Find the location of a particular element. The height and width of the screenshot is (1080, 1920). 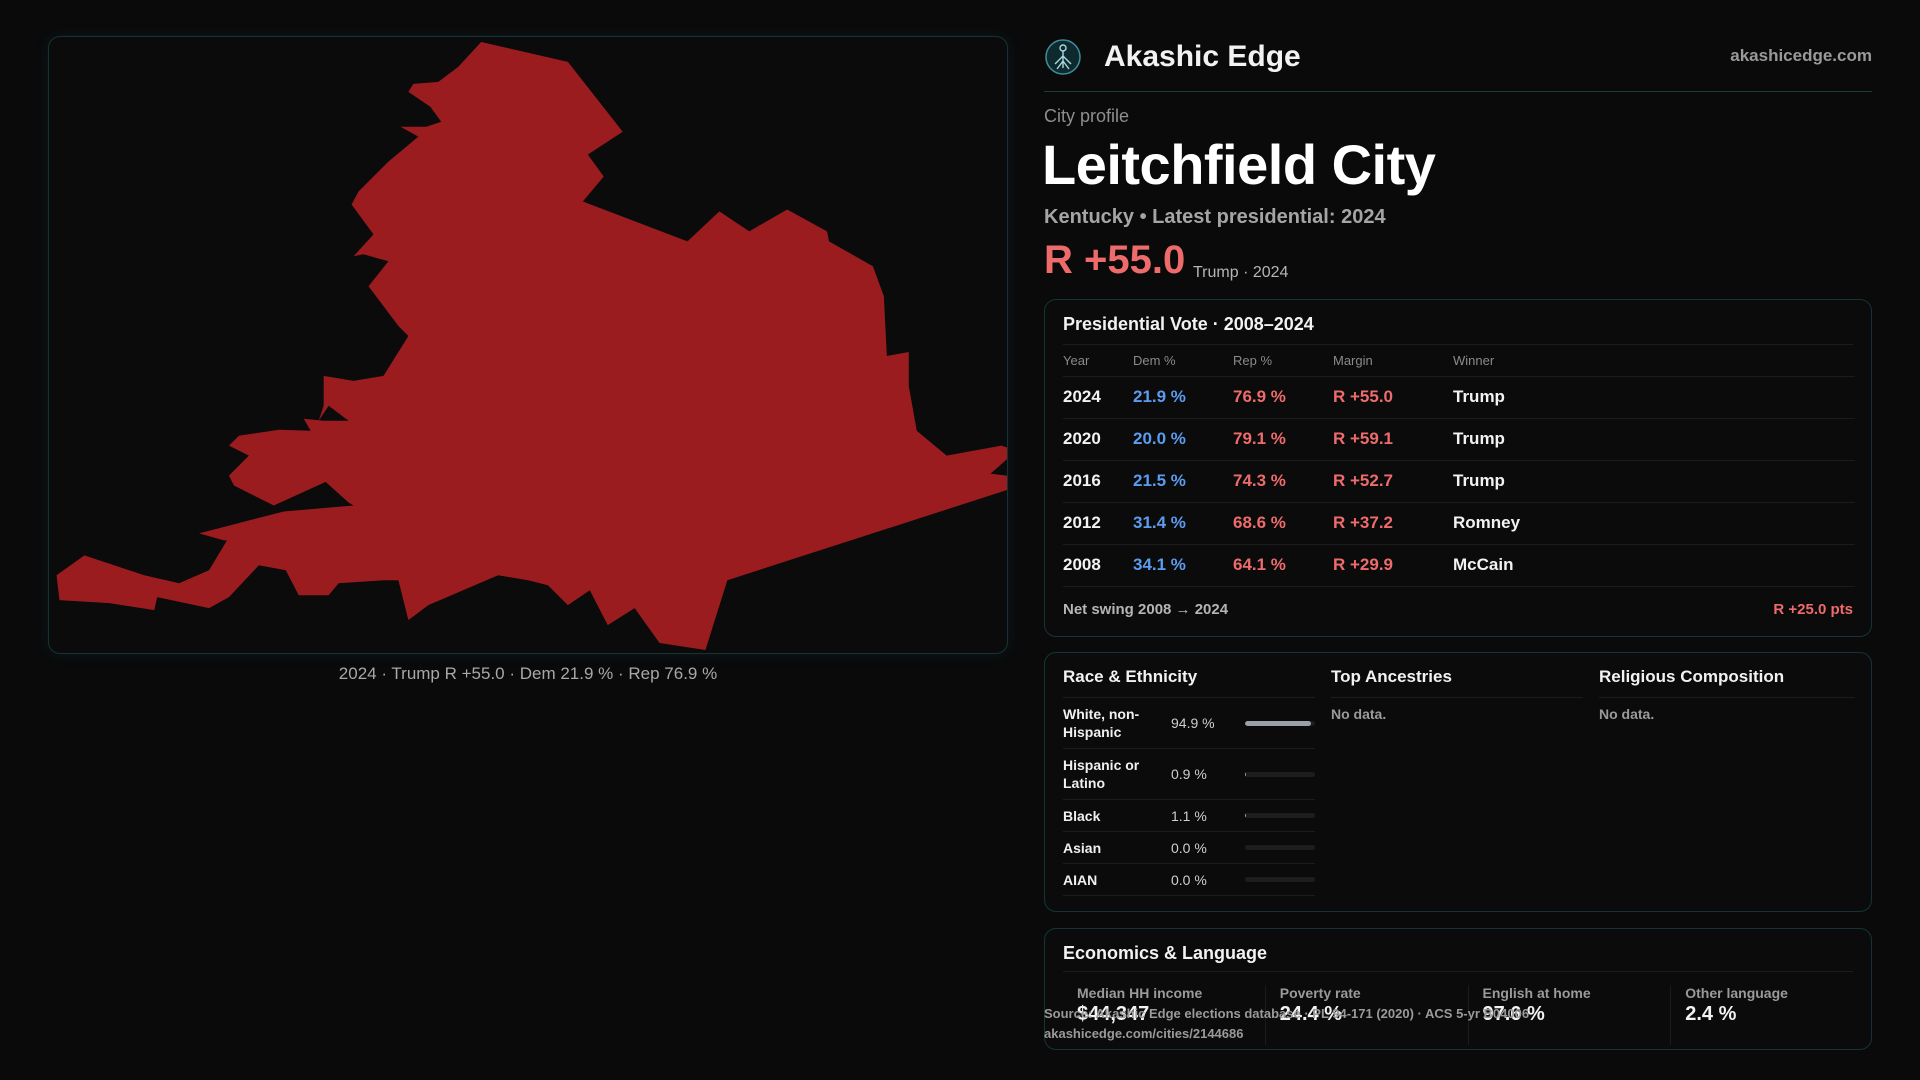

table-row: 2020 20.0 % 79.1 % R +59.1 Trump is located at coordinates (1459, 439).